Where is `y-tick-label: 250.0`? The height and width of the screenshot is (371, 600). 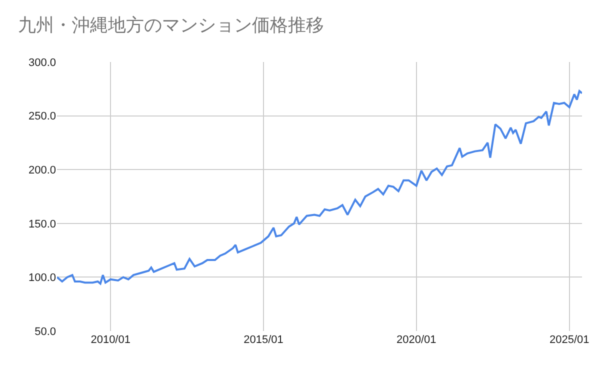
y-tick-label: 250.0 is located at coordinates (42, 116).